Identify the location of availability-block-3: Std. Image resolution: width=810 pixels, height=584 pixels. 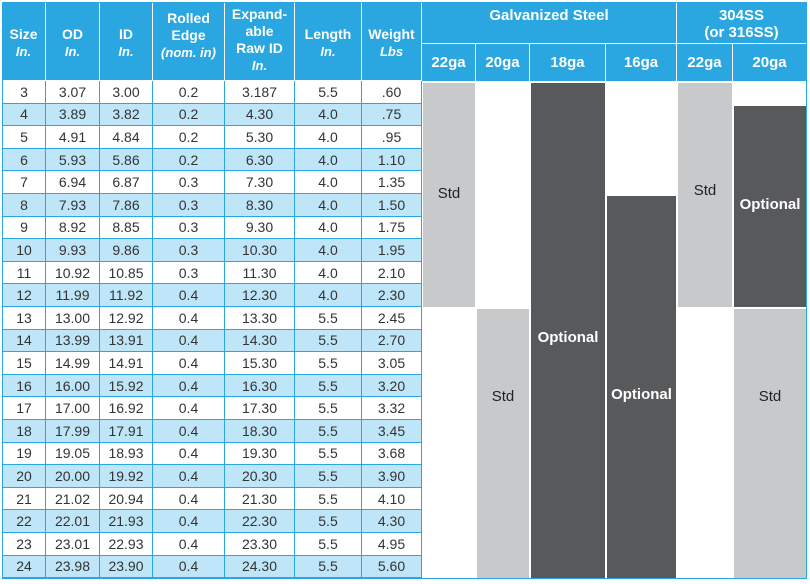
(503, 444).